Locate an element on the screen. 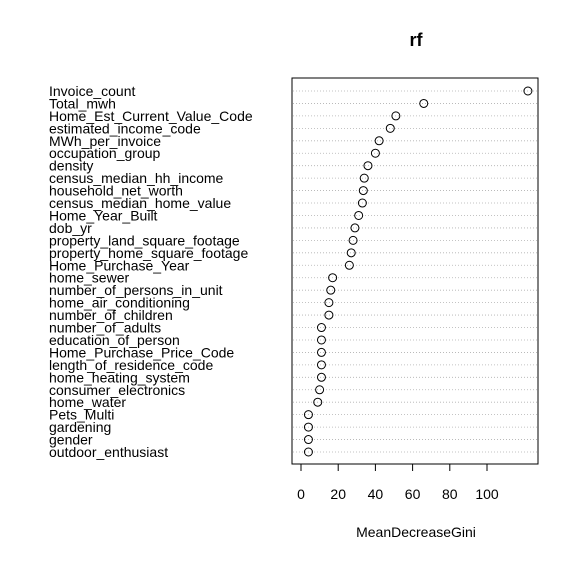 This screenshot has height=562, width=580. x-tick-label: 0 is located at coordinates (301, 494).